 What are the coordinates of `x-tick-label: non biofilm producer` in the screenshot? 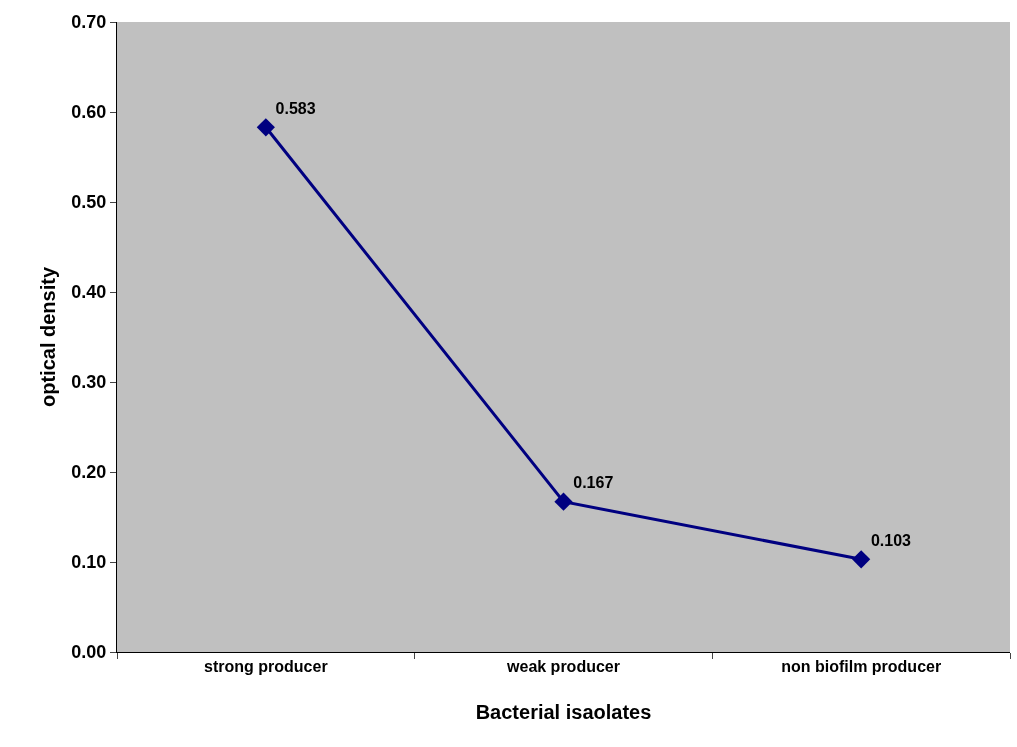 It's located at (861, 667).